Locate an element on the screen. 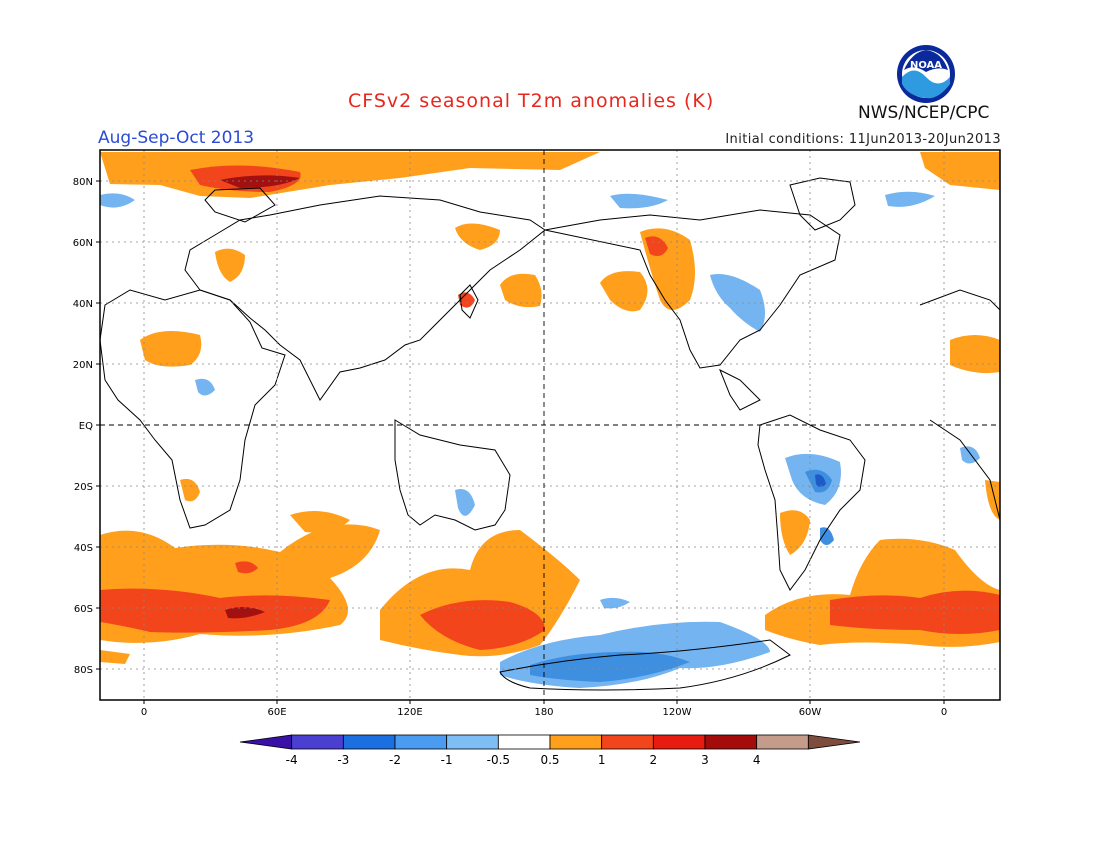 The image size is (1100, 850). lon-label-180: 180 is located at coordinates (543, 712).